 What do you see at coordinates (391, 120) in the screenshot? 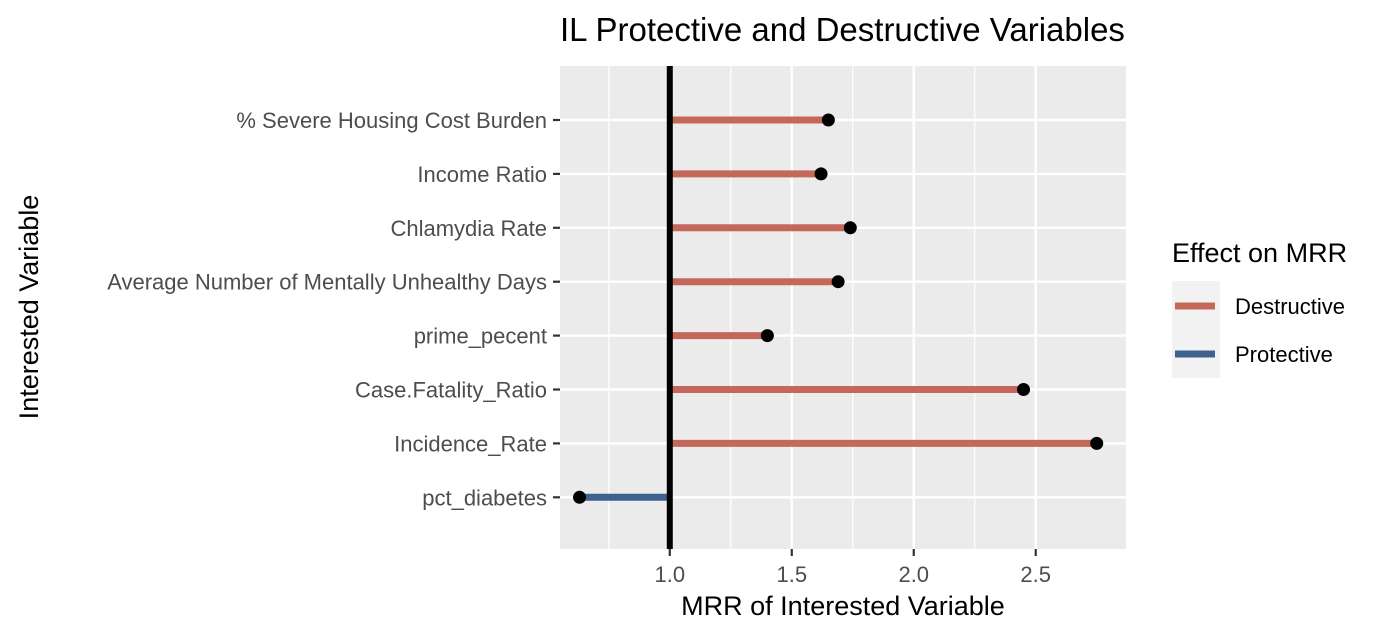
I see `y-tick-label: % Severe Housing Cost Burden` at bounding box center [391, 120].